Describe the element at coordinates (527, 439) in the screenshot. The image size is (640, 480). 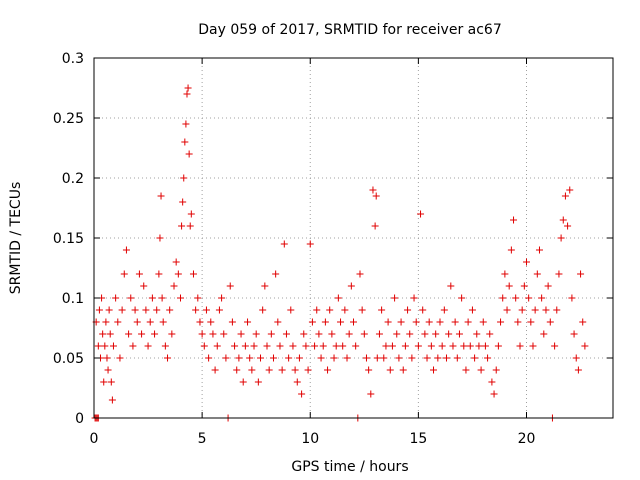
I see `x-tick-label: 20` at that location.